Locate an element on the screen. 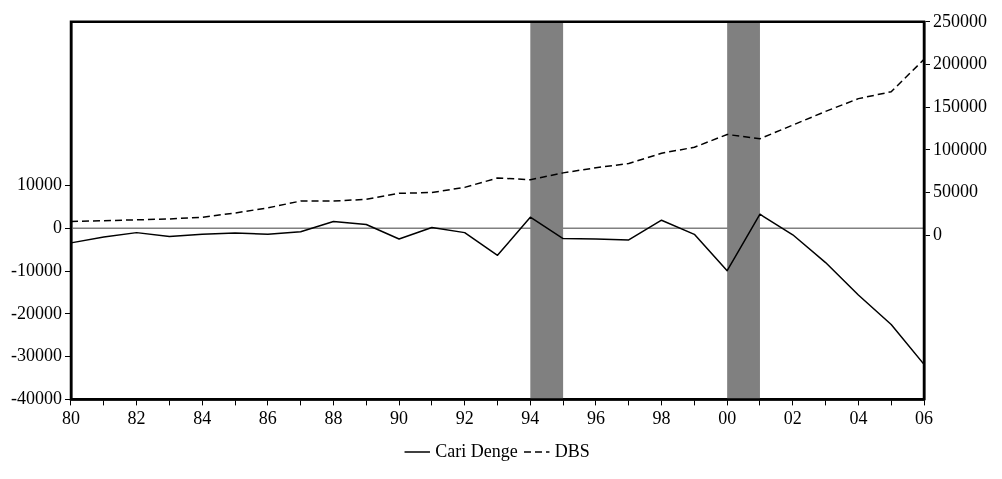 The image size is (1002, 479). y2-tick-label: 100000 is located at coordinates (960, 148).